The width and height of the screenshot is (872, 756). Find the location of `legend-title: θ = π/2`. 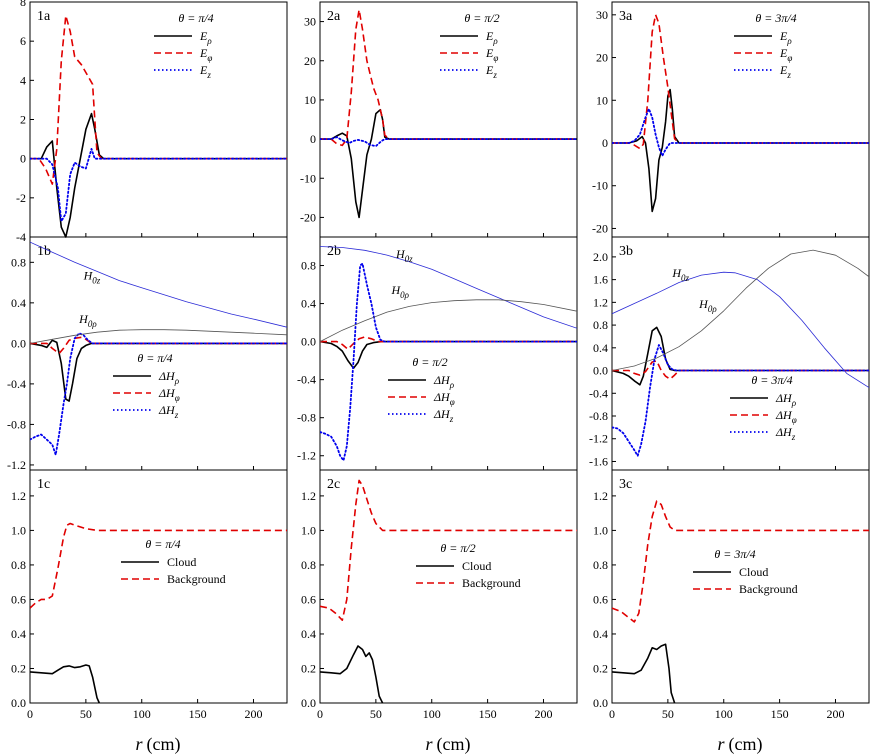

legend-title: θ = π/2 is located at coordinates (481, 18).